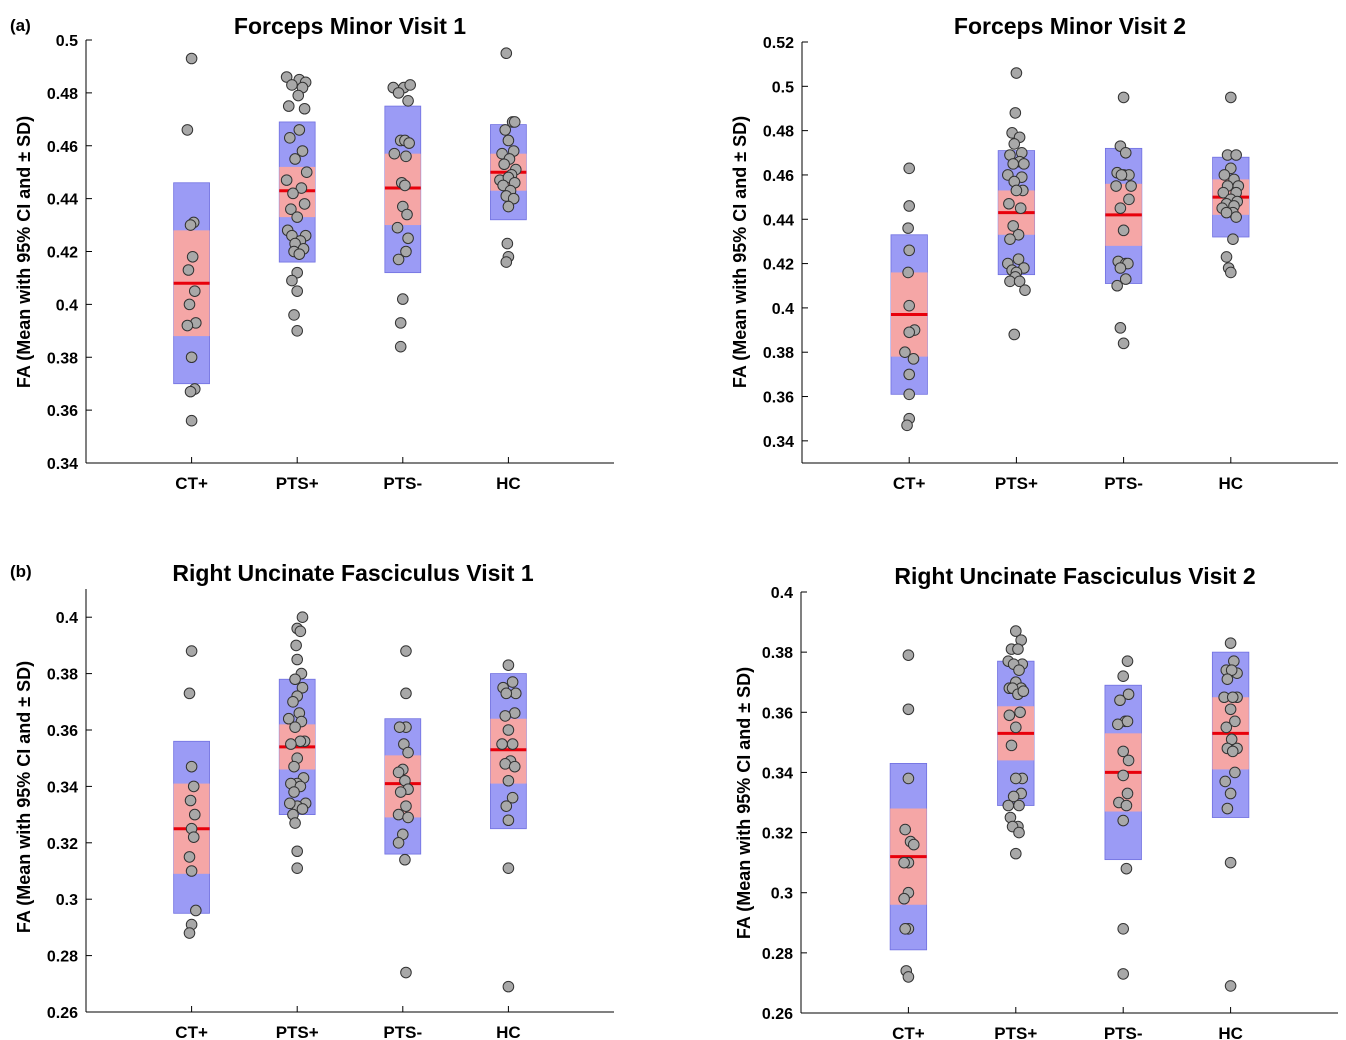  What do you see at coordinates (508, 483) in the screenshot?
I see `x-tick-label: HC` at bounding box center [508, 483].